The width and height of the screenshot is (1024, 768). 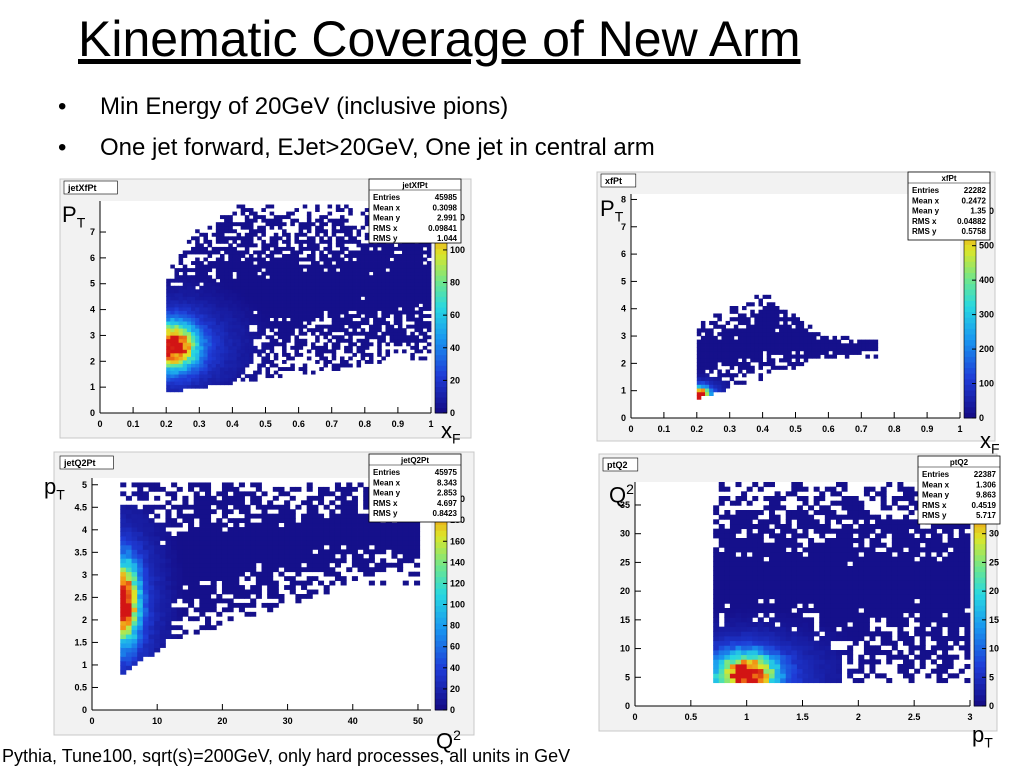 What do you see at coordinates (387, 493) in the screenshot?
I see `stats-key: Mean y` at bounding box center [387, 493].